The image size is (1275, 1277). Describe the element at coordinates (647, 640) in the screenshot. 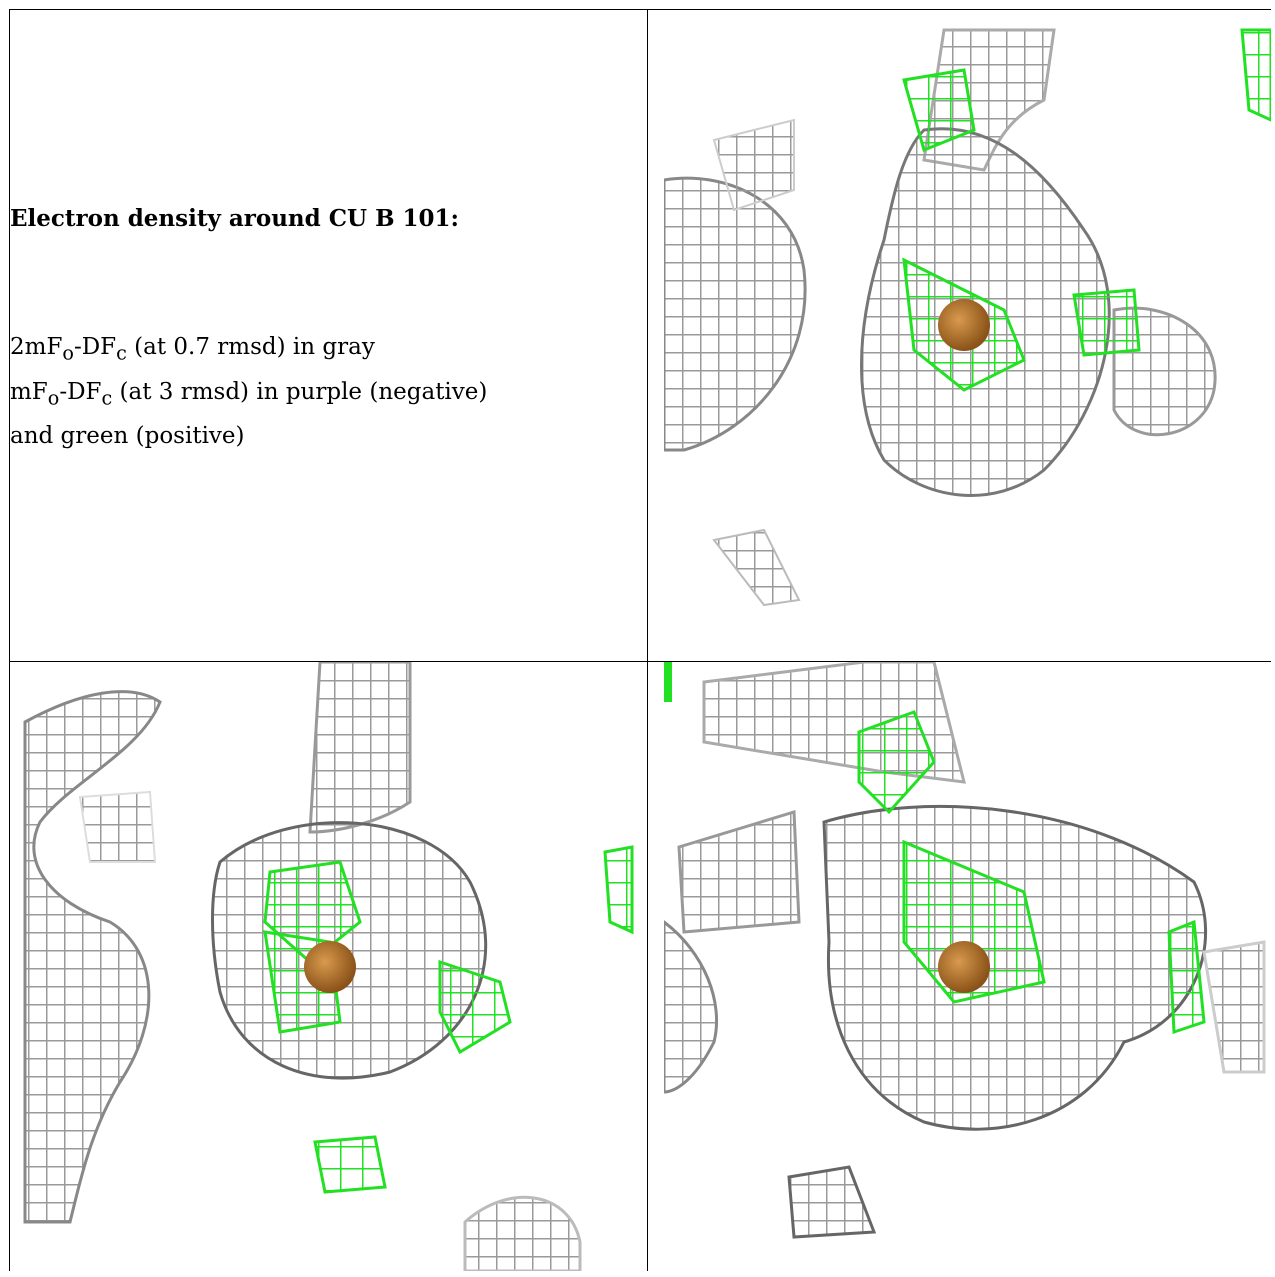

I see `frame-vertical-divider` at that location.